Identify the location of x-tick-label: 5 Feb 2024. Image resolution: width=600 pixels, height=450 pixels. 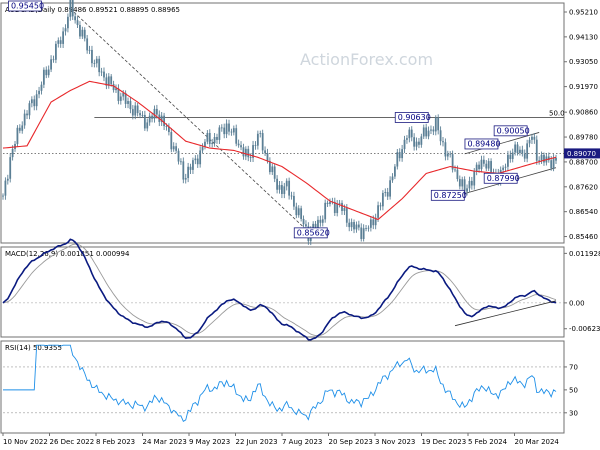
(488, 442).